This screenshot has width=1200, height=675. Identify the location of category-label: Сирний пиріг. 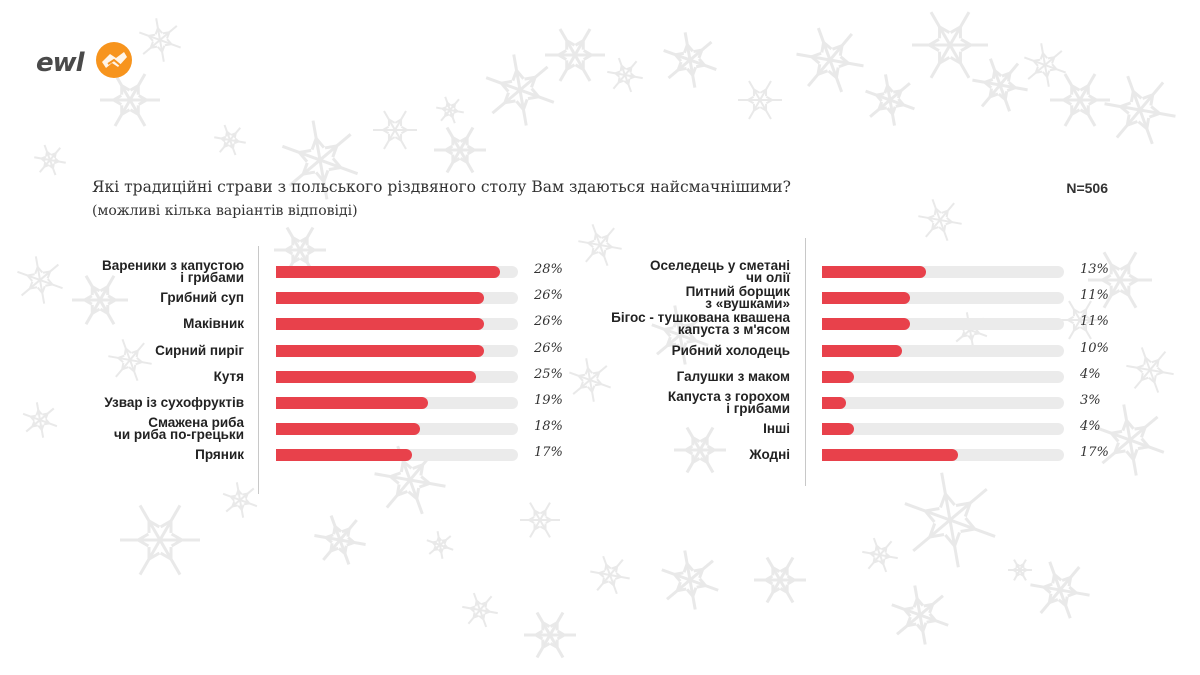
(199, 350).